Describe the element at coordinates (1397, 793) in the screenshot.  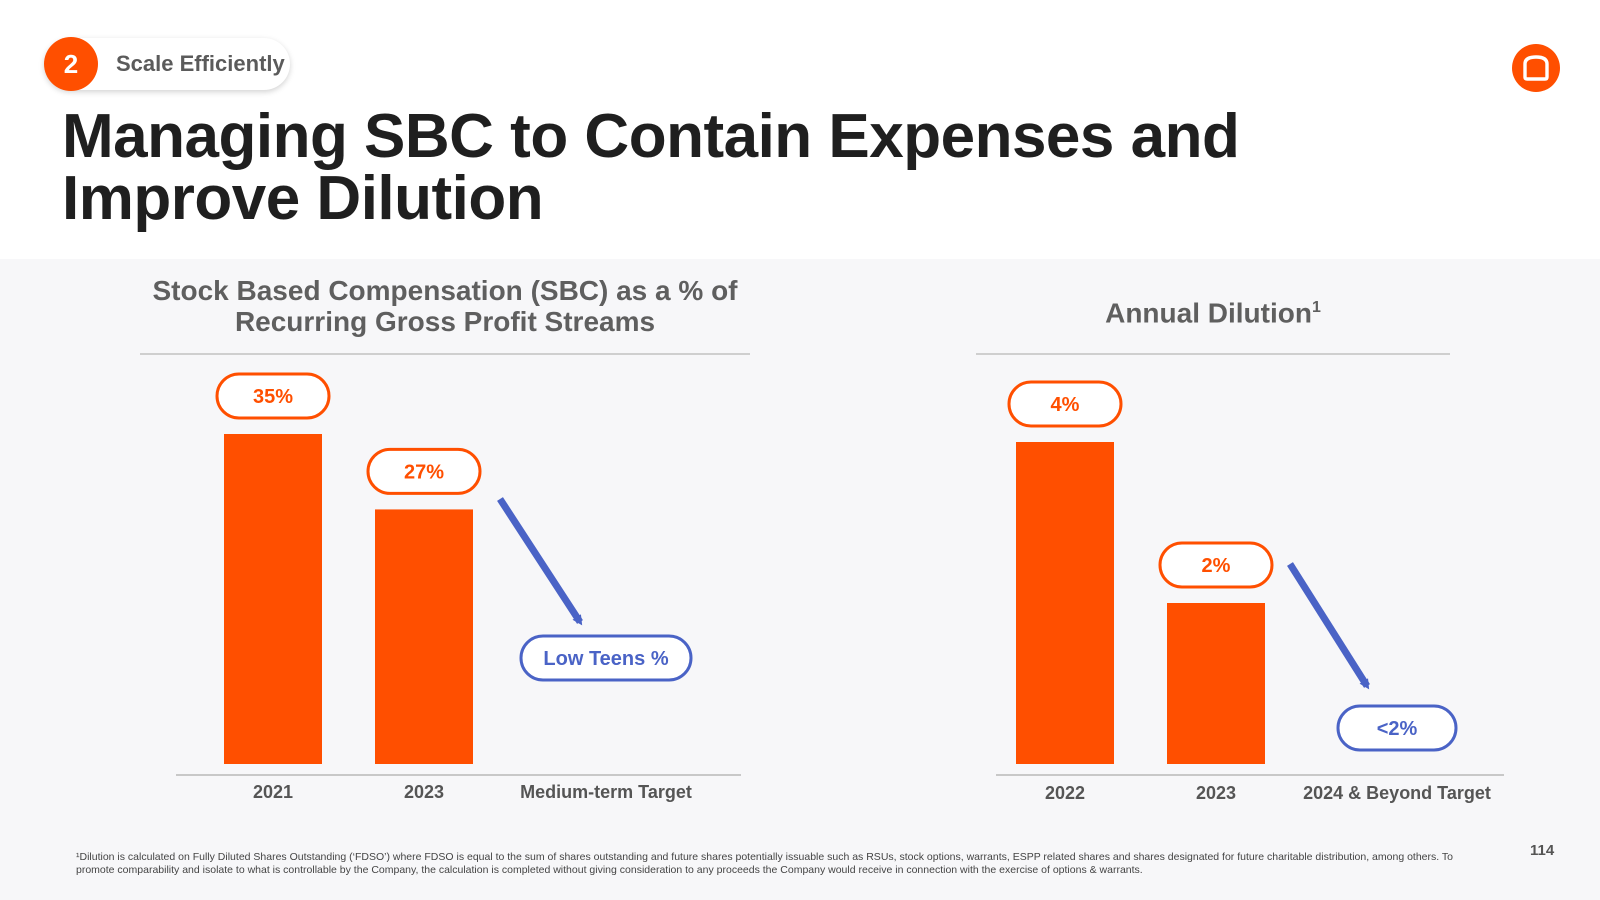
I see `x-tick-label: 2024 & Beyond Target` at that location.